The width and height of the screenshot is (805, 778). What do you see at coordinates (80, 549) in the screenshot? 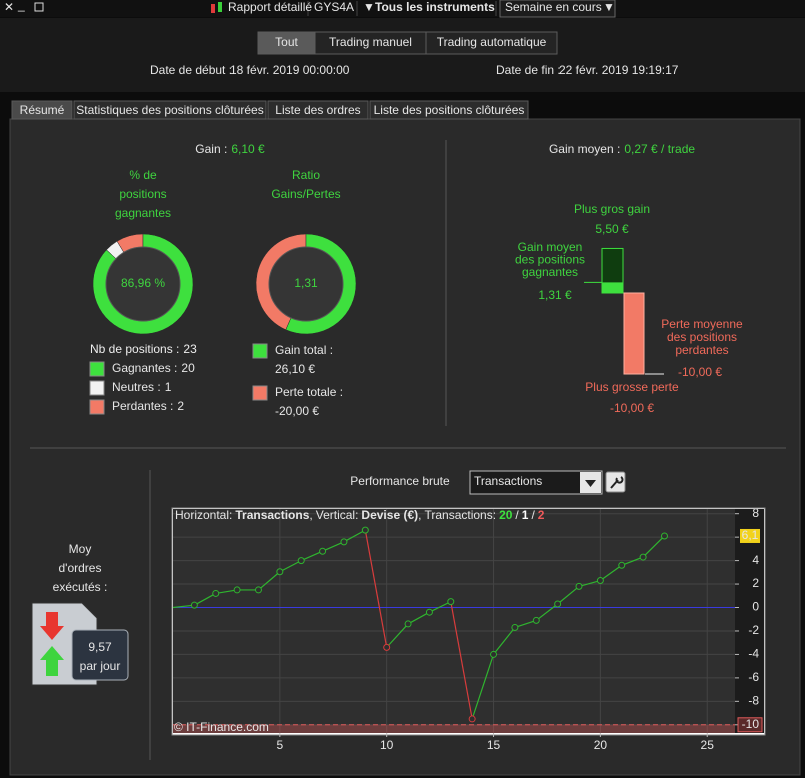
I see `orders-label: Moy` at bounding box center [80, 549].